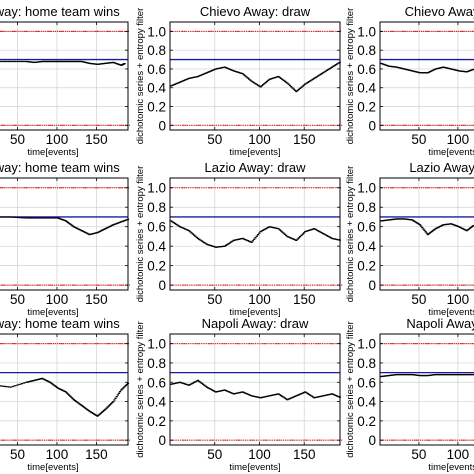  What do you see at coordinates (156, 107) in the screenshot?
I see `y-tick-label: 0.2` at bounding box center [156, 107].